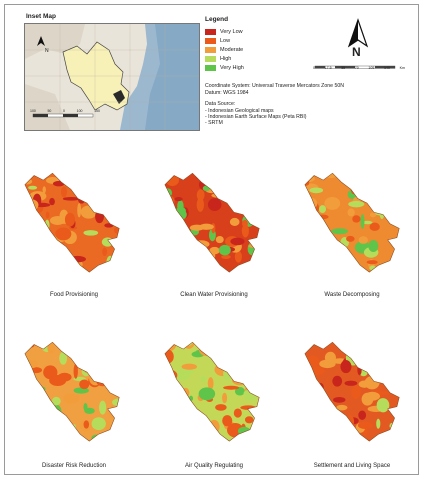 The height and width of the screenshot is (480, 425). Describe the element at coordinates (212, 222) in the screenshot. I see `region-outline` at that location.